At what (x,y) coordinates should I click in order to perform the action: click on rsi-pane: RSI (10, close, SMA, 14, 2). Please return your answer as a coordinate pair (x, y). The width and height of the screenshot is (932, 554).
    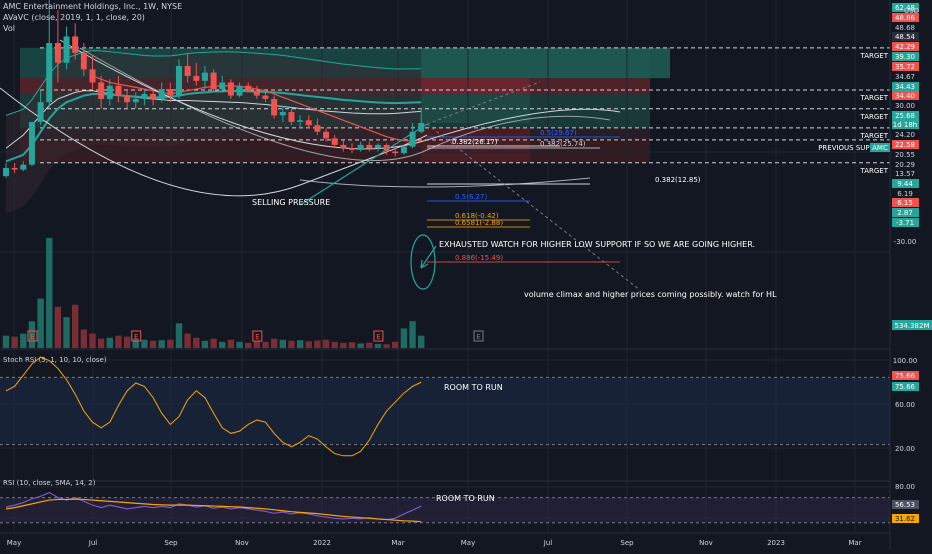
    Looking at the image, I should click on (445, 501).